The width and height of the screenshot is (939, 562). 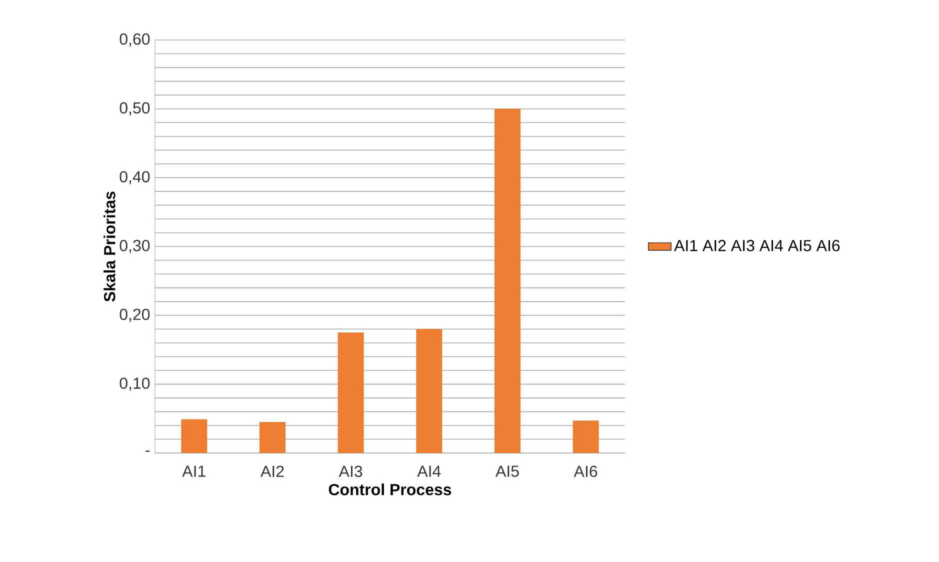 What do you see at coordinates (586, 472) in the screenshot?
I see `x-tick-label: AI6` at bounding box center [586, 472].